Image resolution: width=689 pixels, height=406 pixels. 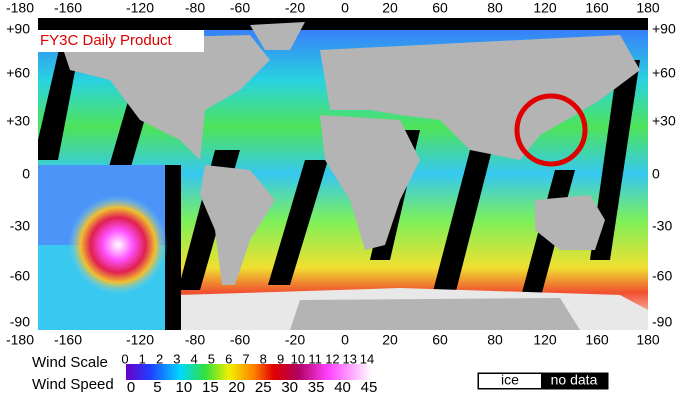 What do you see at coordinates (263, 387) in the screenshot?
I see `wind-speed-value: 25` at bounding box center [263, 387].